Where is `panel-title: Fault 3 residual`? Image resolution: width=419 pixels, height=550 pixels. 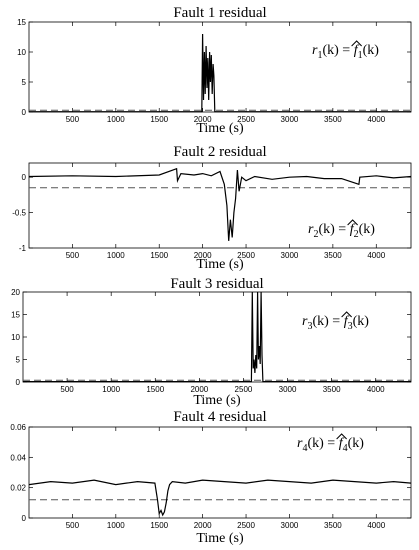
panel-title: Fault 3 residual is located at coordinates (216, 284).